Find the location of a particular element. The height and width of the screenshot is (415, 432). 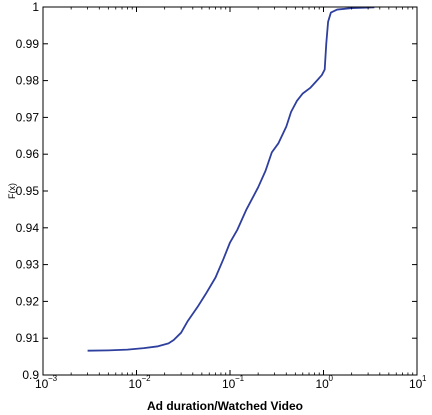

y-tick-label: 0.94 is located at coordinates (28, 228).